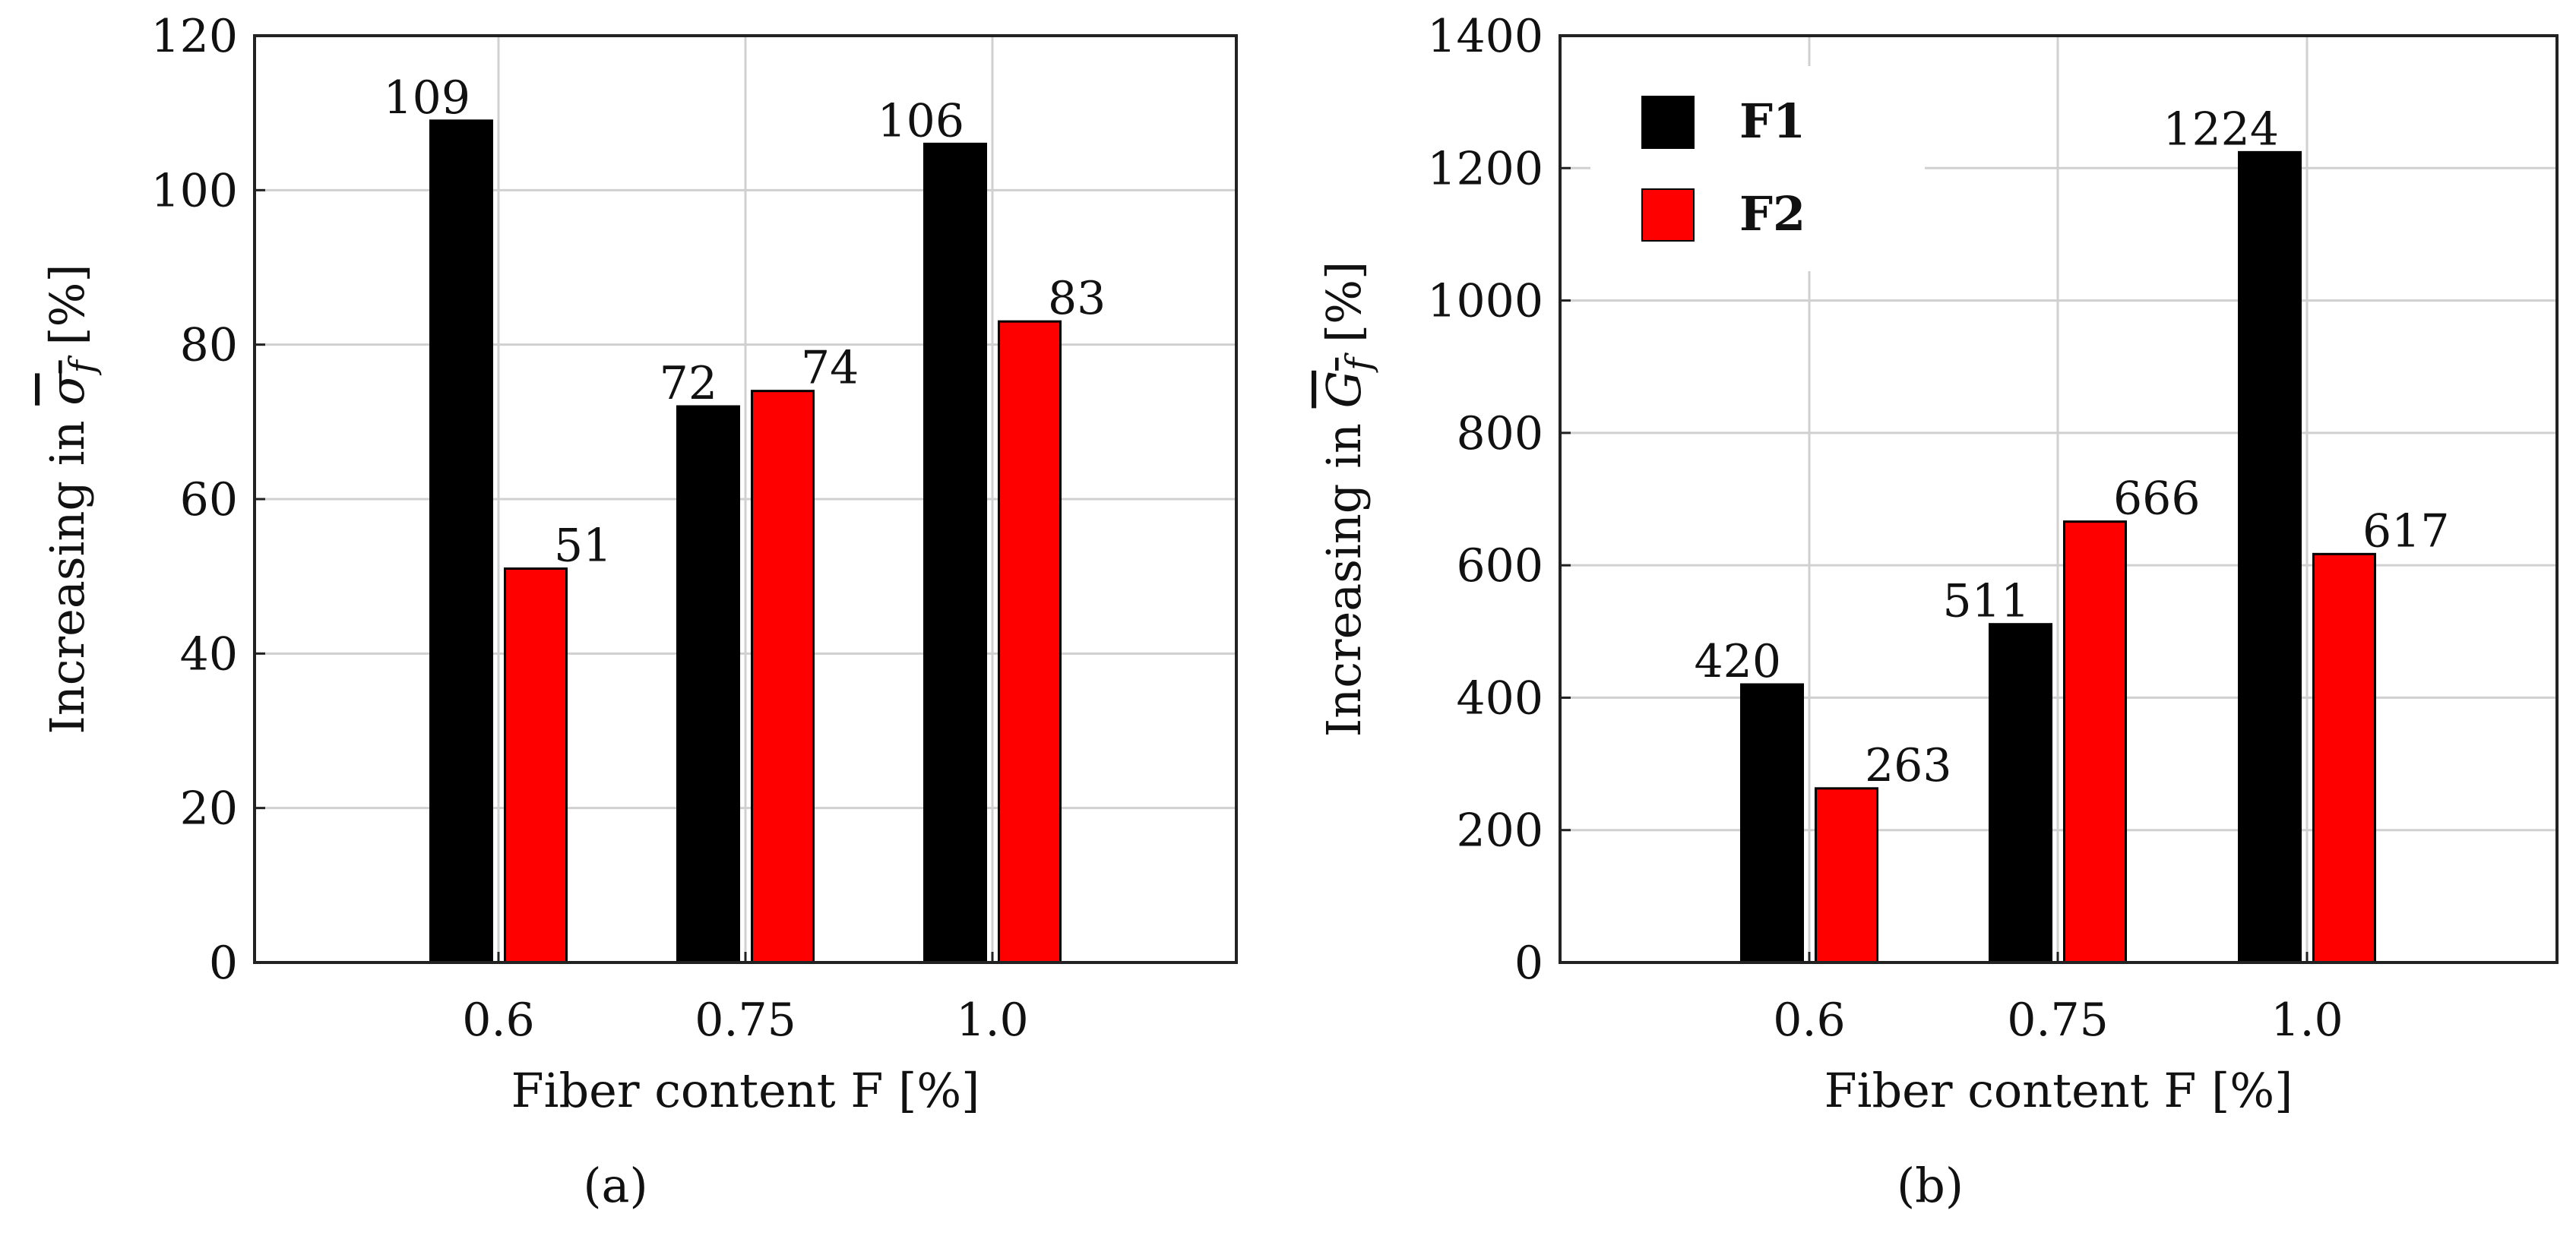  Describe the element at coordinates (1485, 301) in the screenshot. I see `panel-b-y-tick-label: 1000` at that location.